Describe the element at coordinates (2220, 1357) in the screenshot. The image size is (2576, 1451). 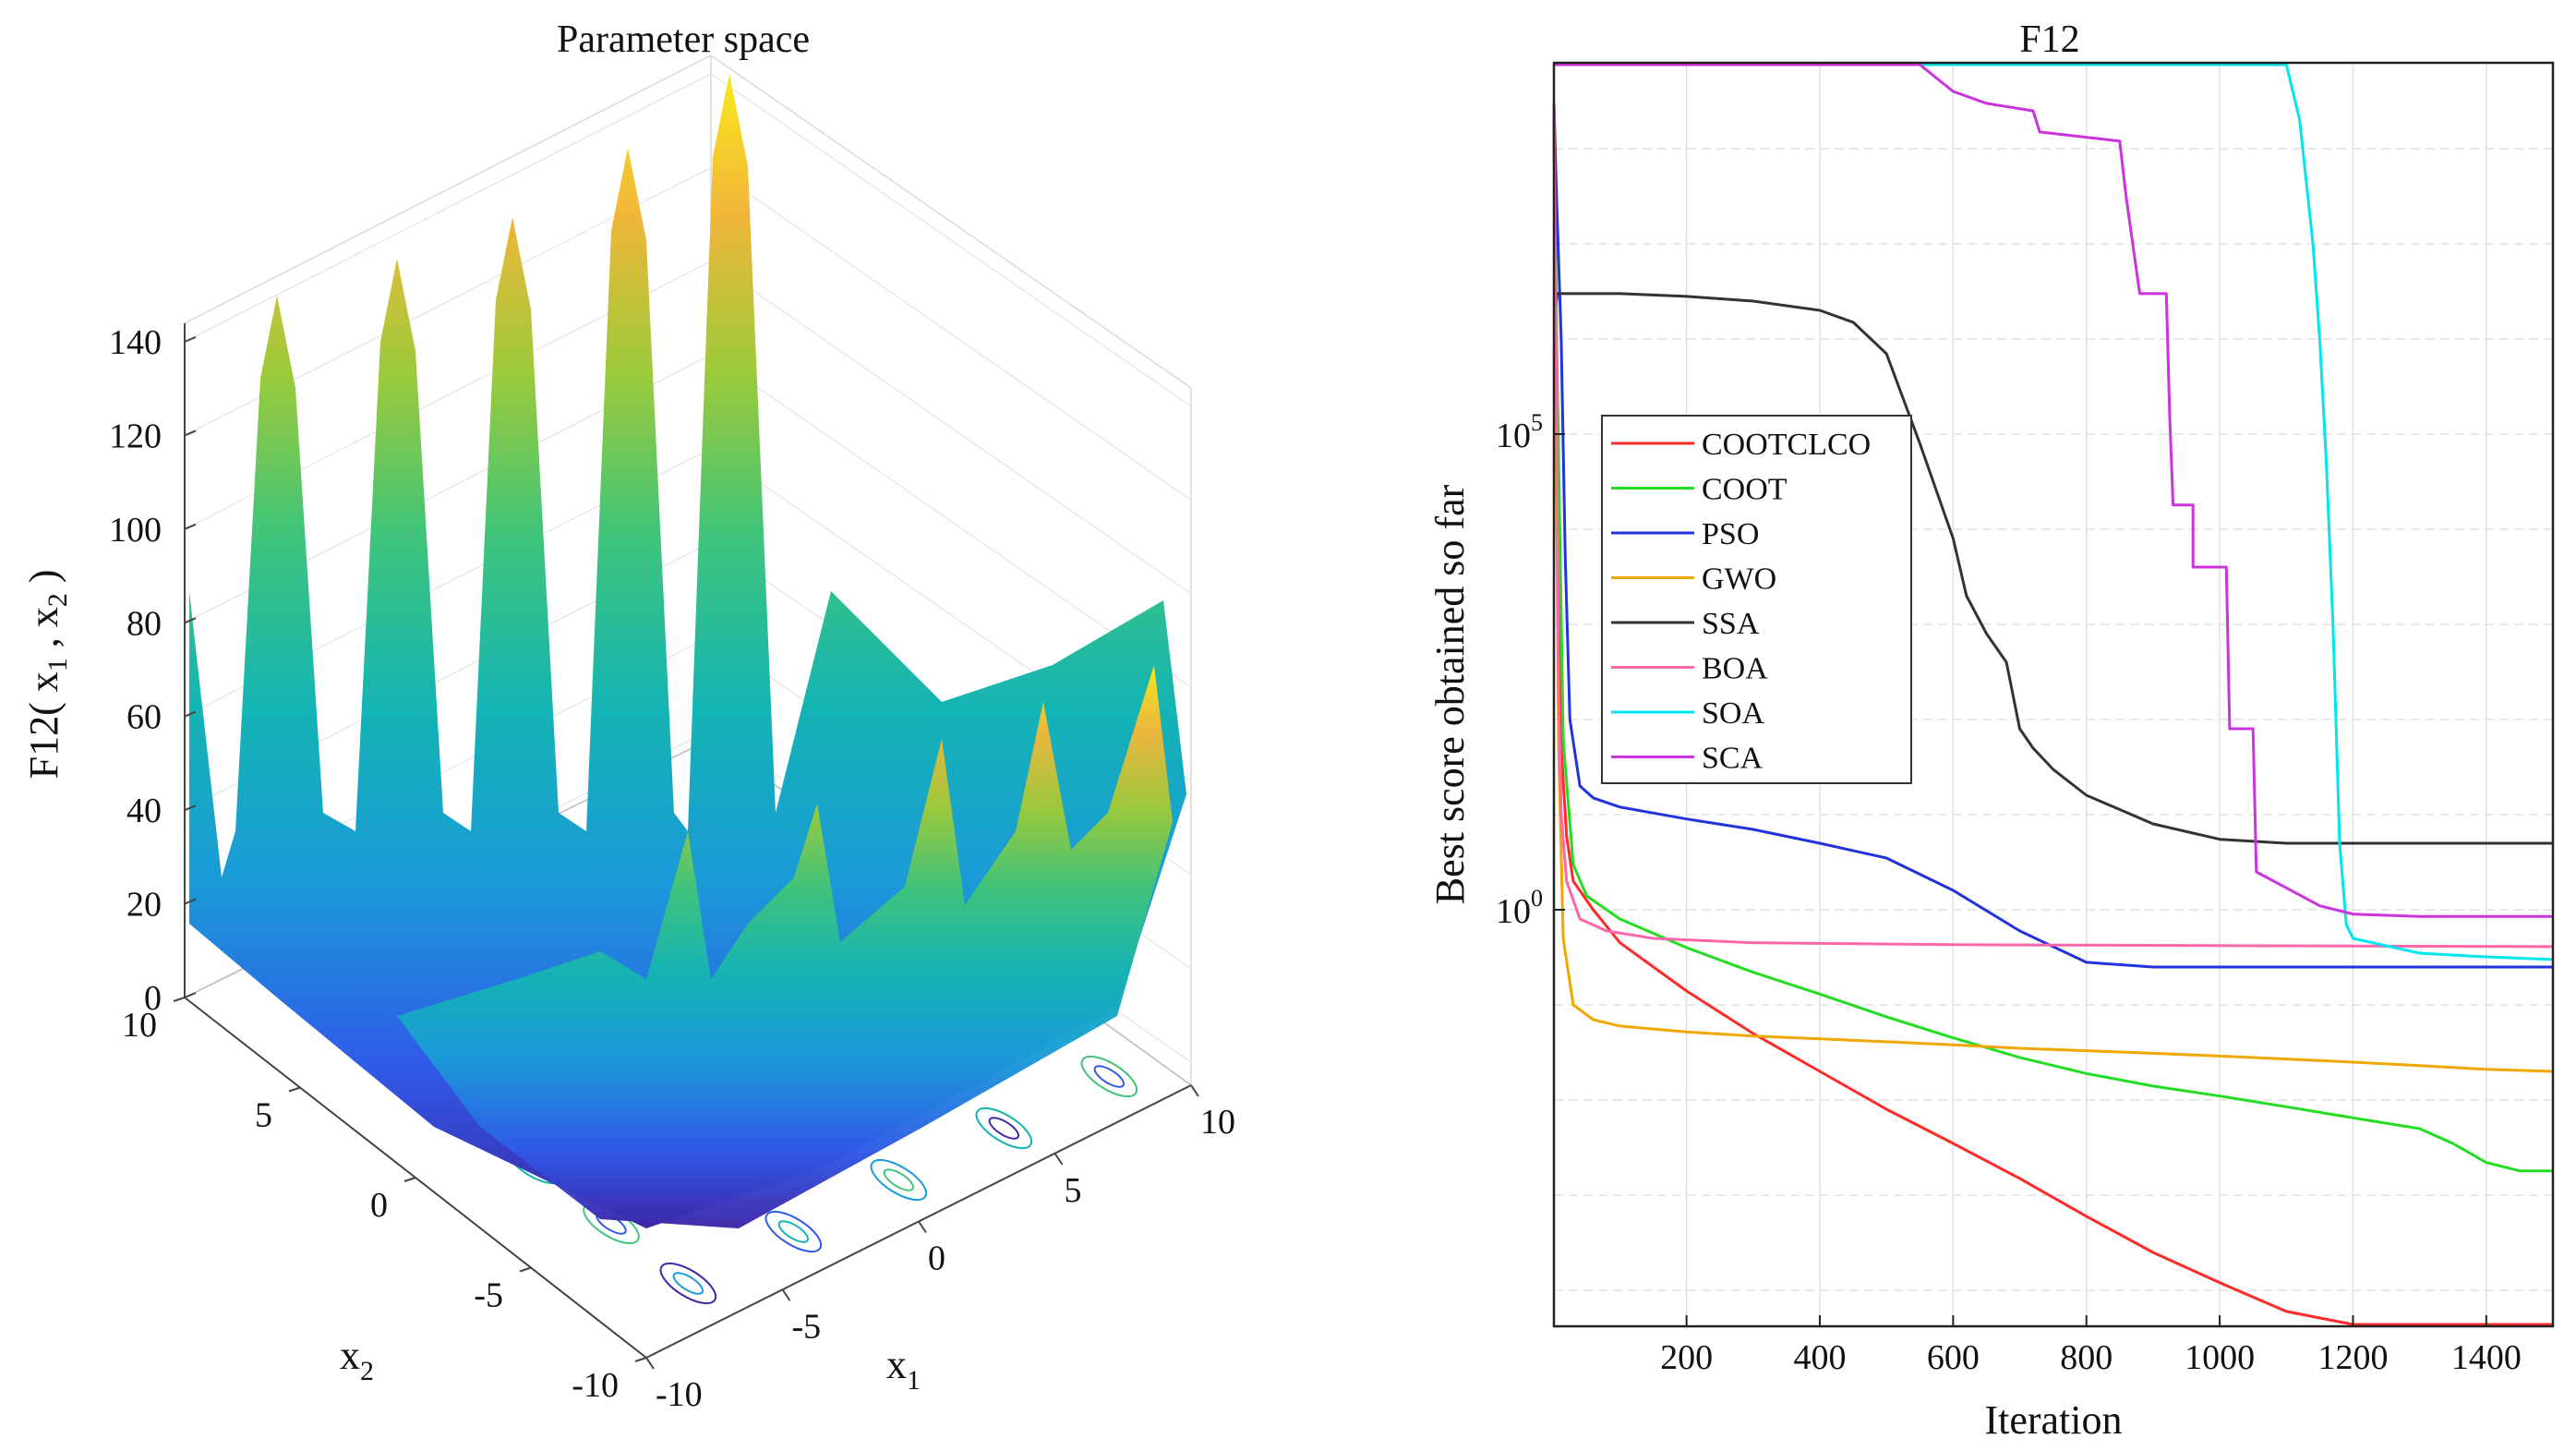
I see `x-tick-label: 1000` at that location.